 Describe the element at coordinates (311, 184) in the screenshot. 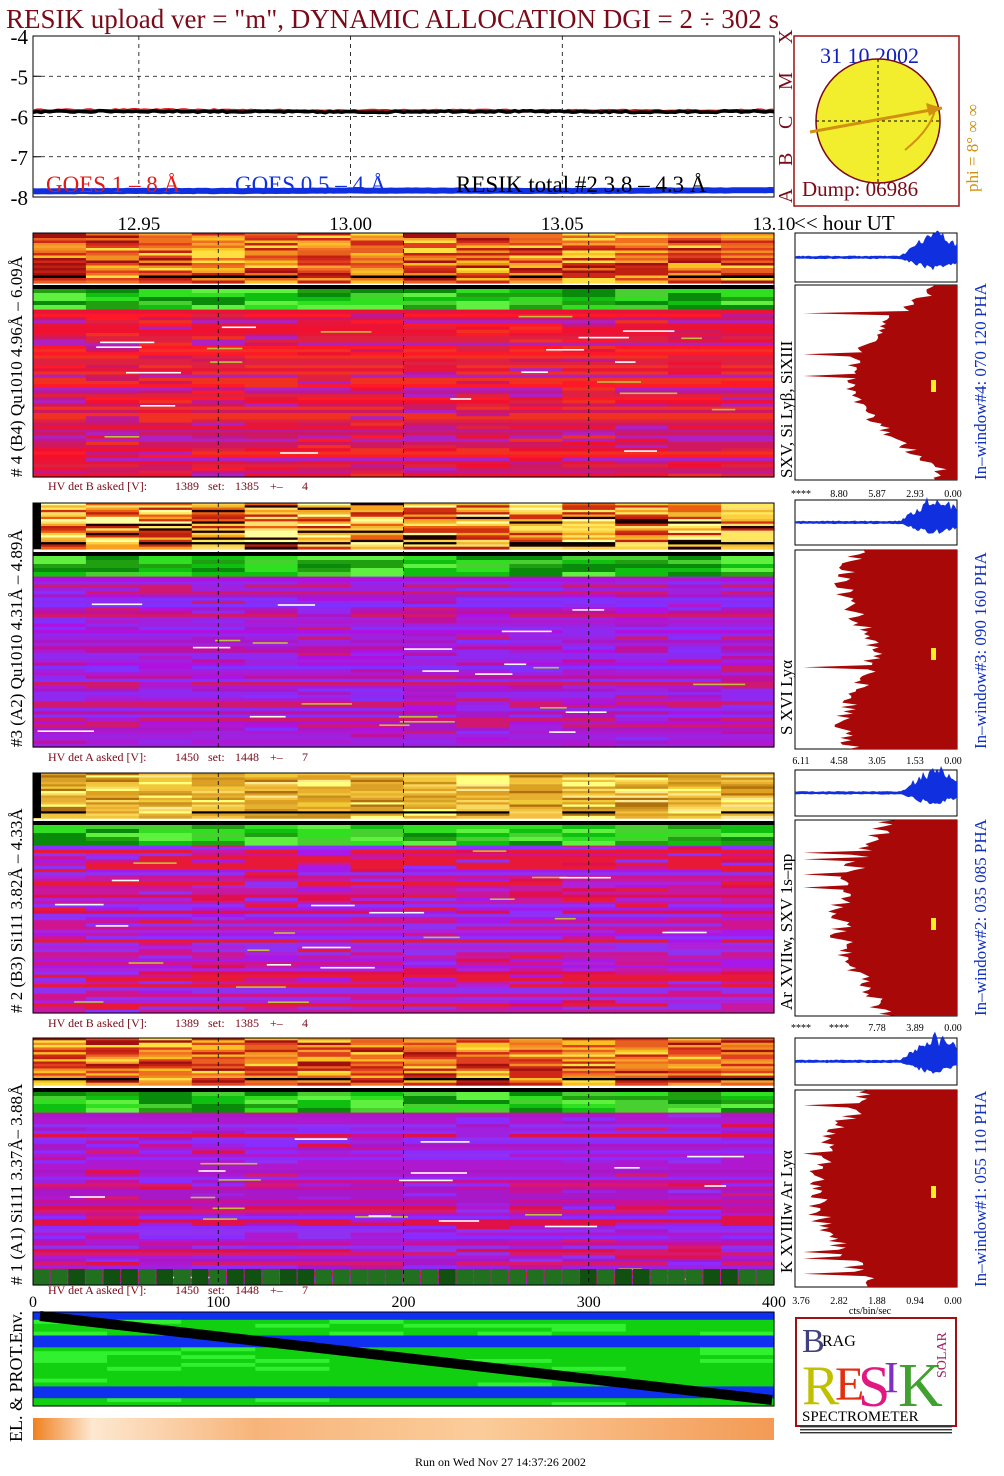

I see `goes-short-legend: GOES 0.5 – 4 Å` at that location.